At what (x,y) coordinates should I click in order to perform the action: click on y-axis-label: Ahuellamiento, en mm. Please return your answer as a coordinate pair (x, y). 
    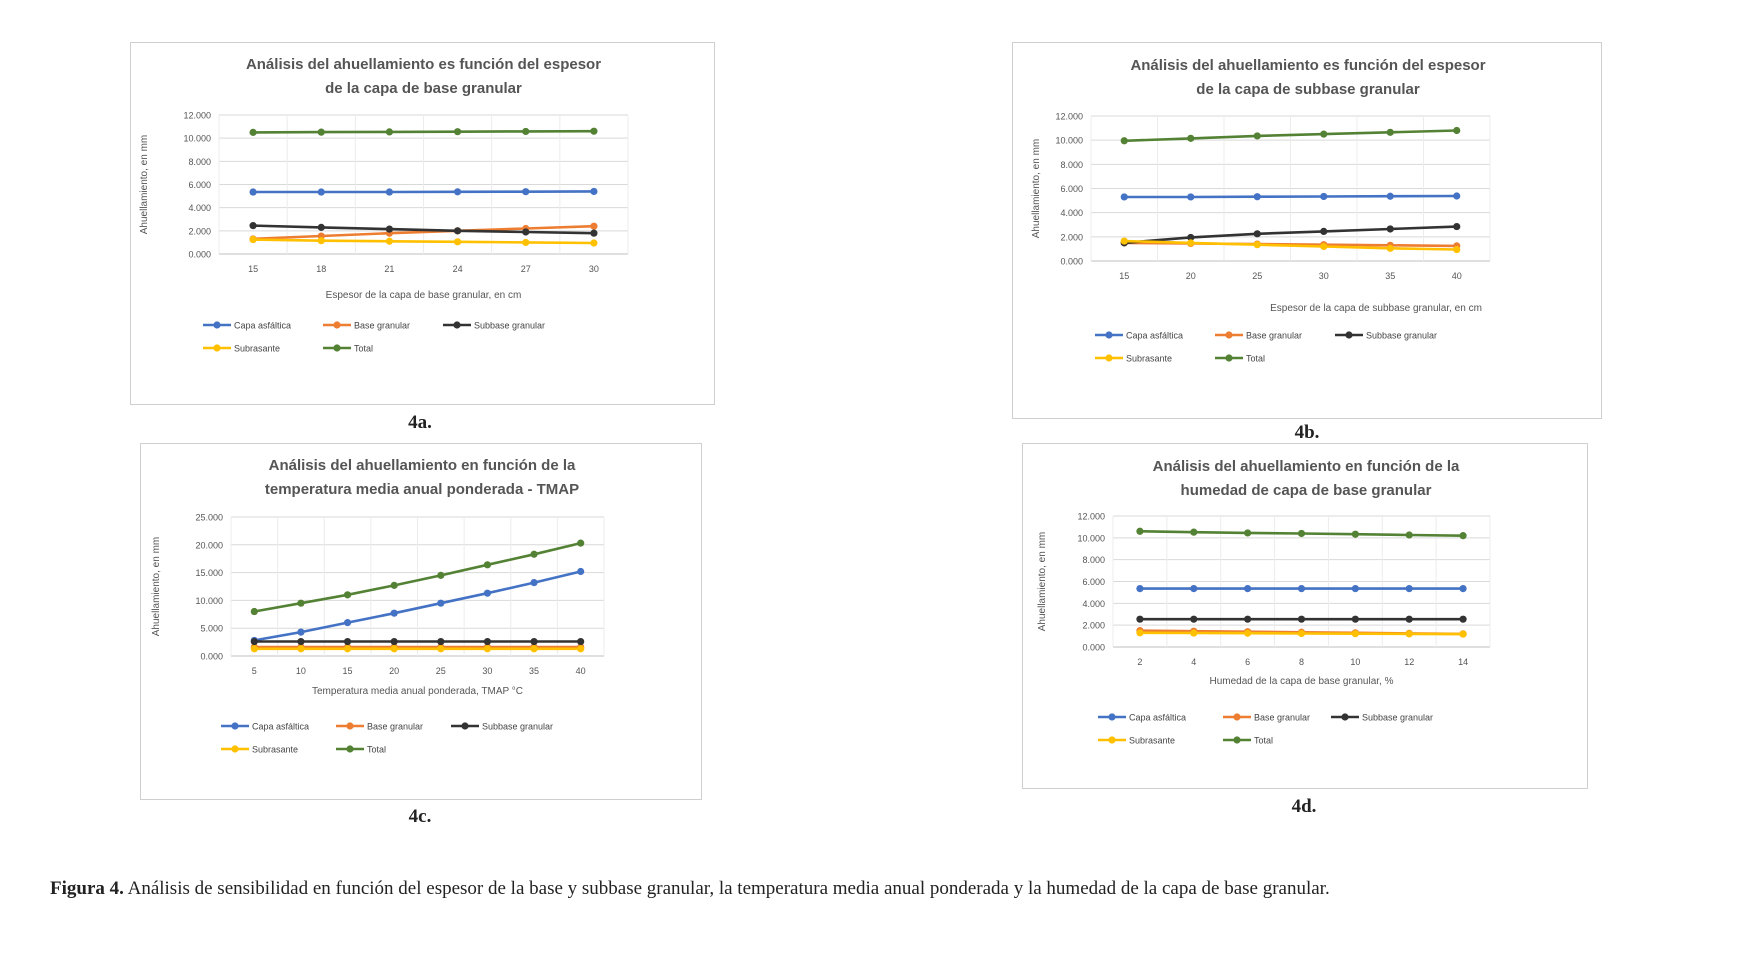
    Looking at the image, I should click on (1036, 189).